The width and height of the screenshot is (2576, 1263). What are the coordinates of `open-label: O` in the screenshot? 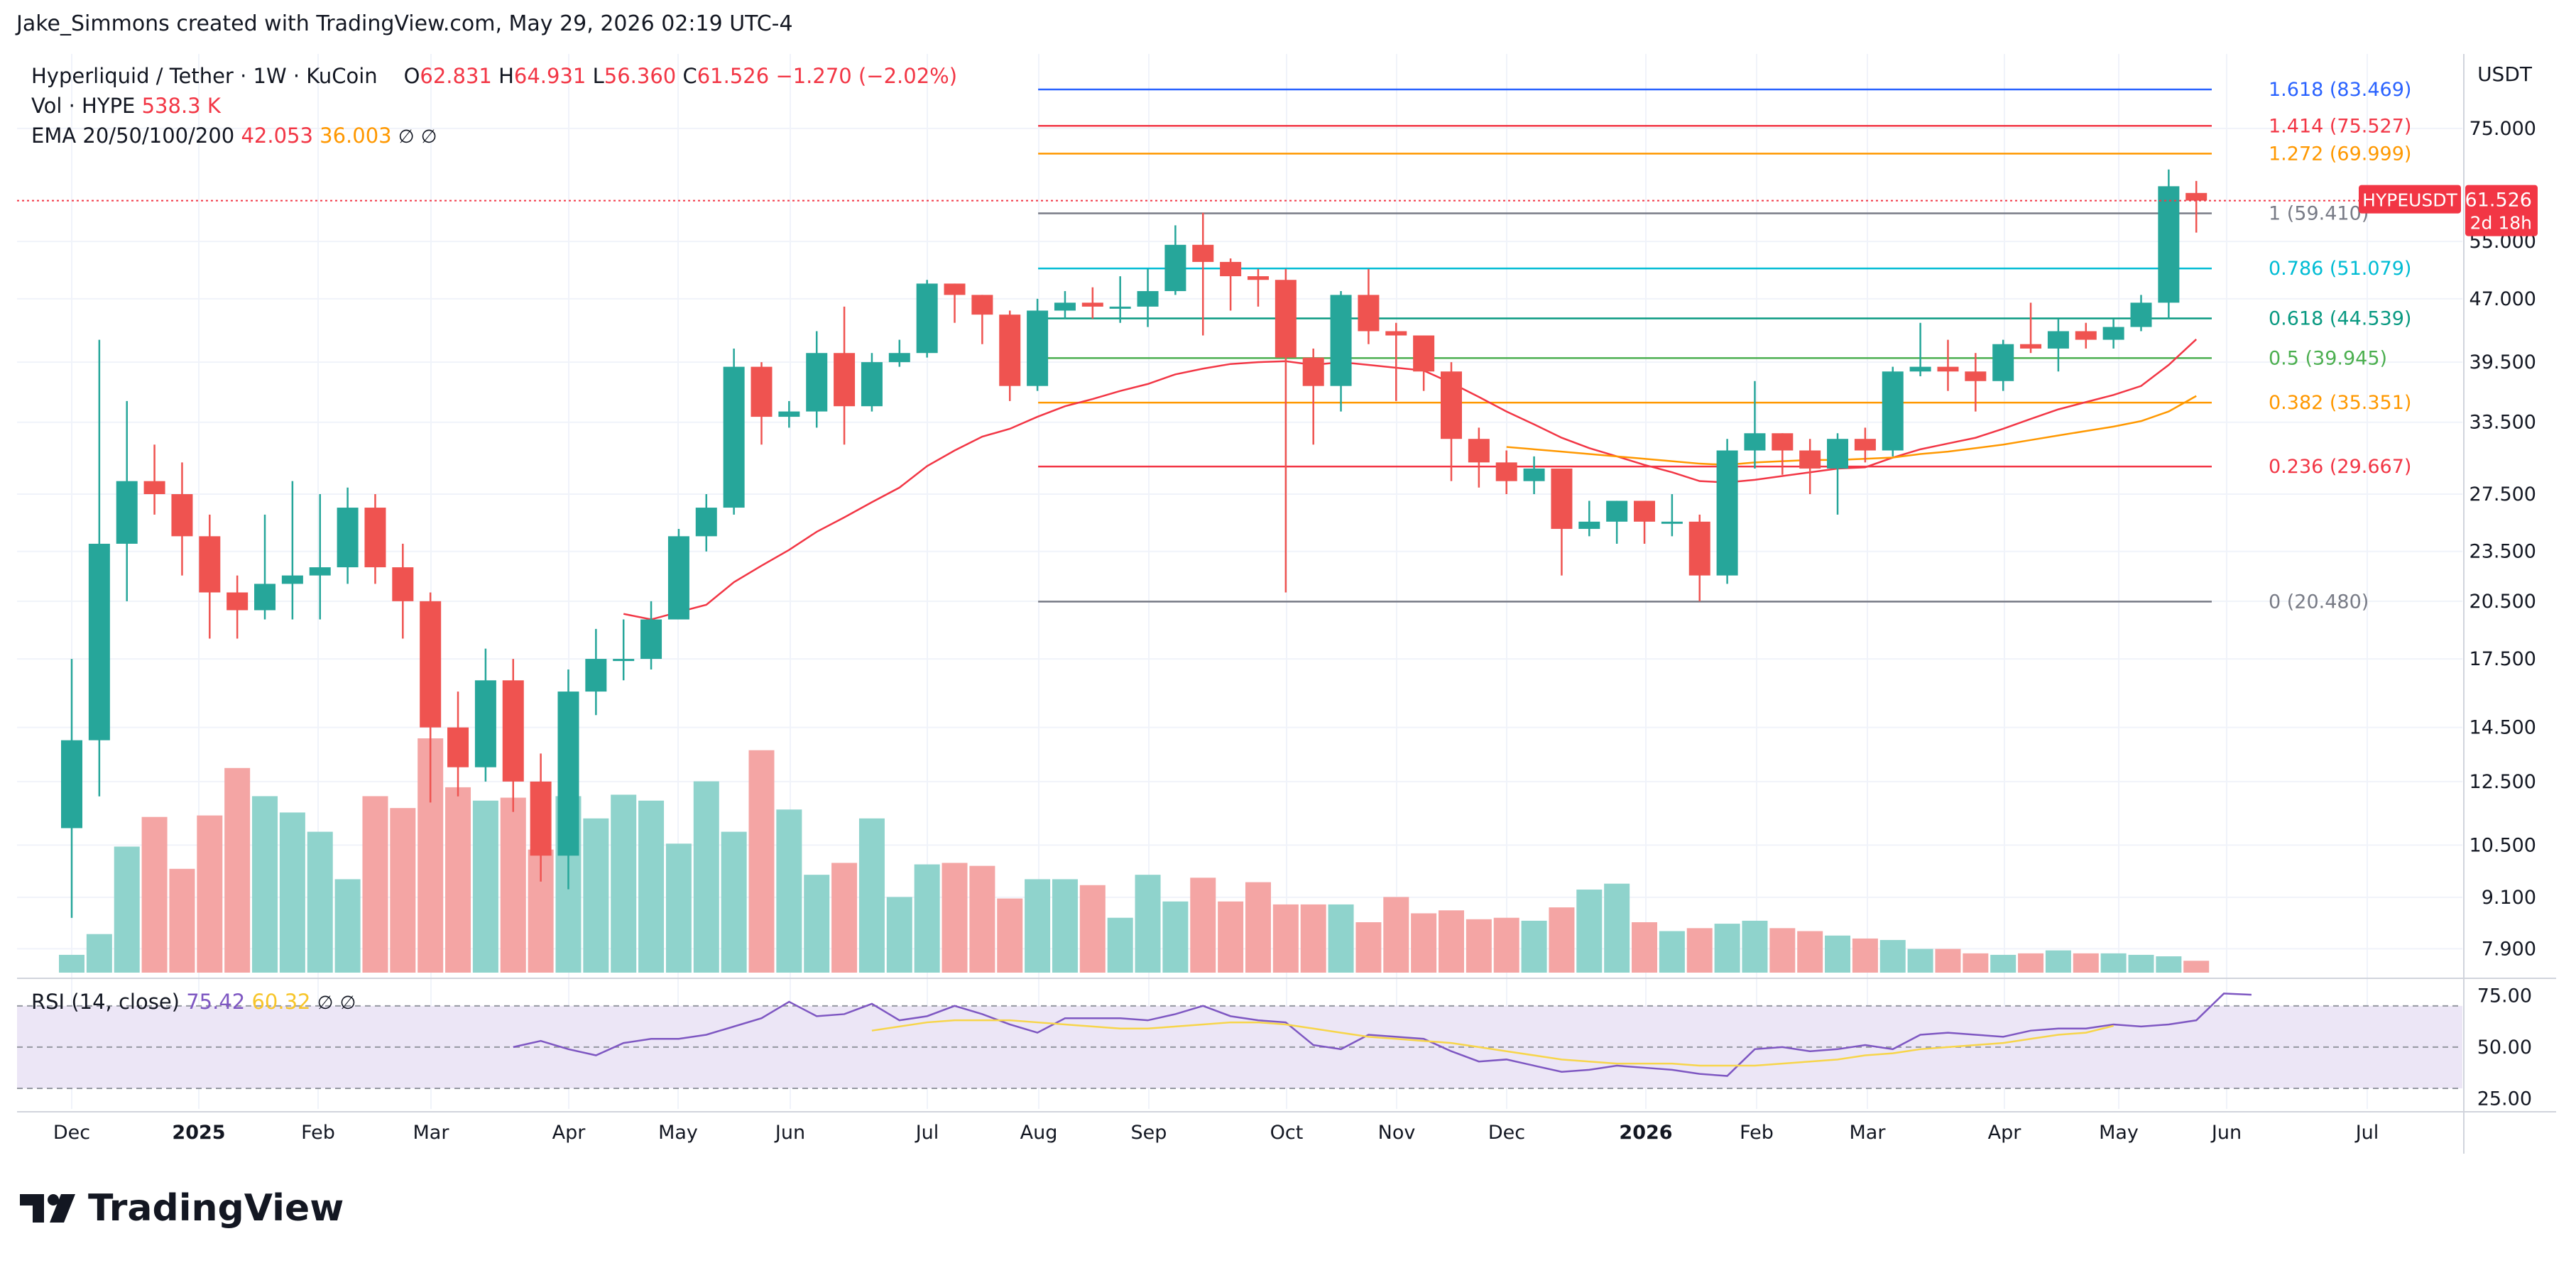 It's located at (411, 76).